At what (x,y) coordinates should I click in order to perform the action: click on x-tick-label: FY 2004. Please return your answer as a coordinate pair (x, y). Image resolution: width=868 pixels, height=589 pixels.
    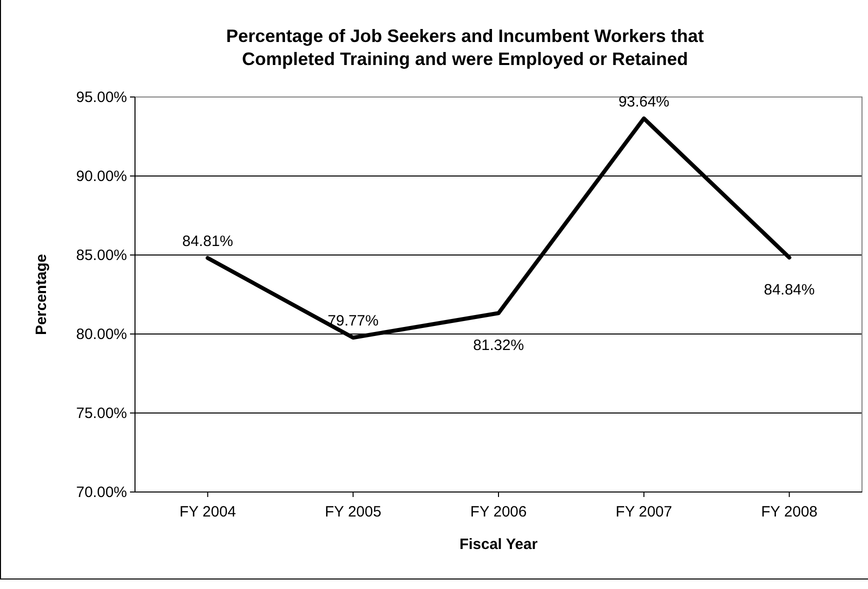
    Looking at the image, I should click on (207, 512).